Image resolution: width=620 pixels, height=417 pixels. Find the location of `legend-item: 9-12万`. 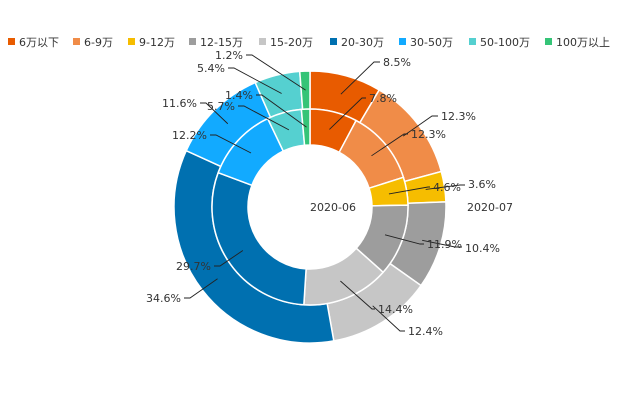

legend-item: 9-12万 is located at coordinates (151, 42).